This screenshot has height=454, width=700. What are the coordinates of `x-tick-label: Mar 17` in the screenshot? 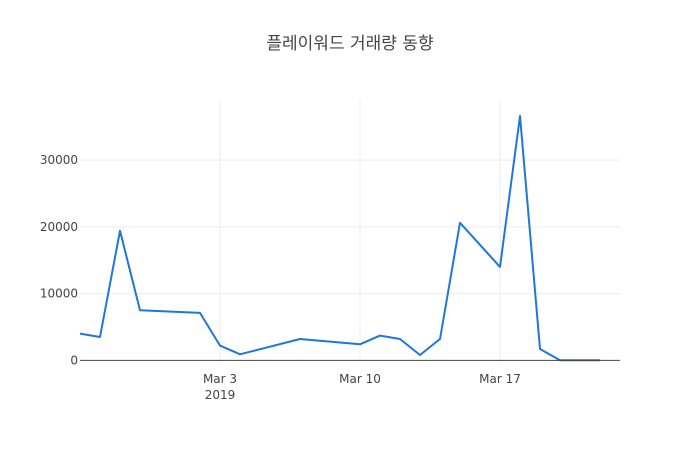 It's located at (500, 379).